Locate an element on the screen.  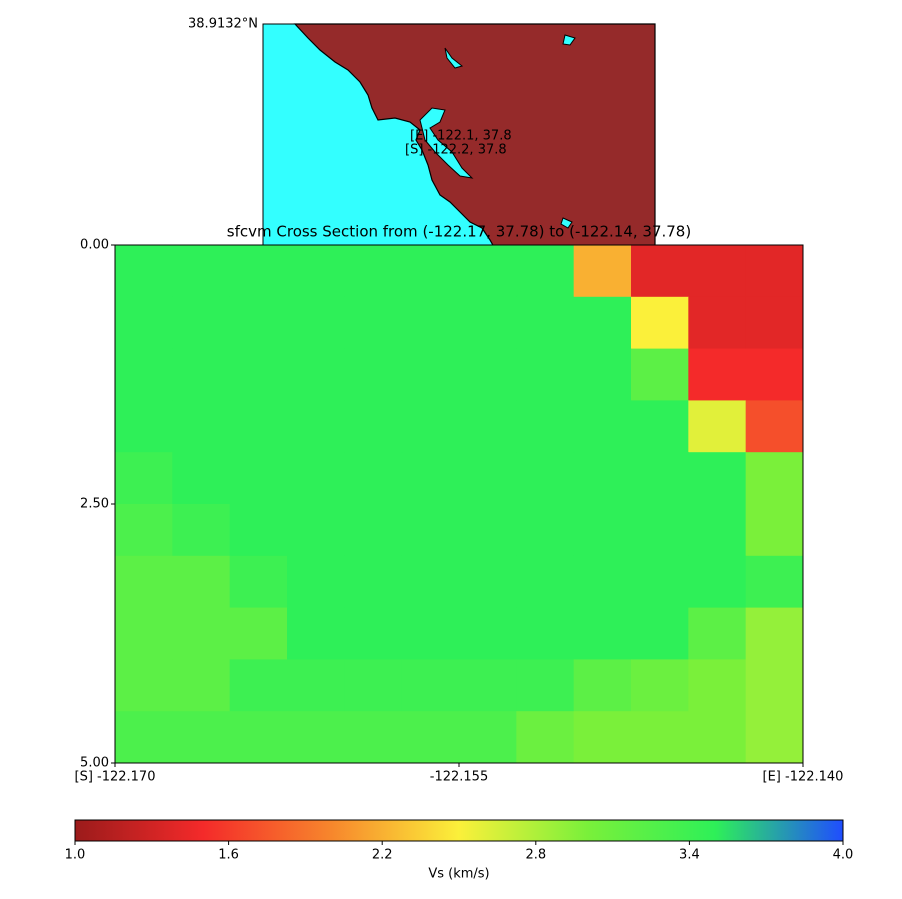
map-bay is located at coordinates (446, 143).